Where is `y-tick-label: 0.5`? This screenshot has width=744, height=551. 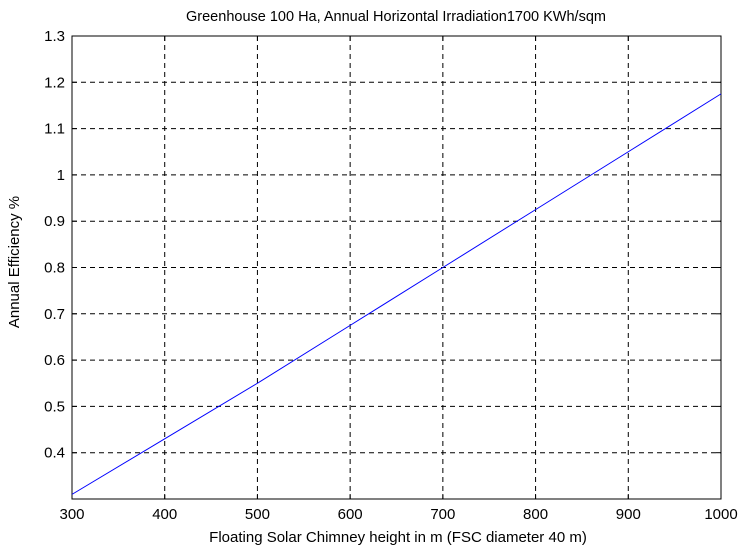 y-tick-label: 0.5 is located at coordinates (54, 406).